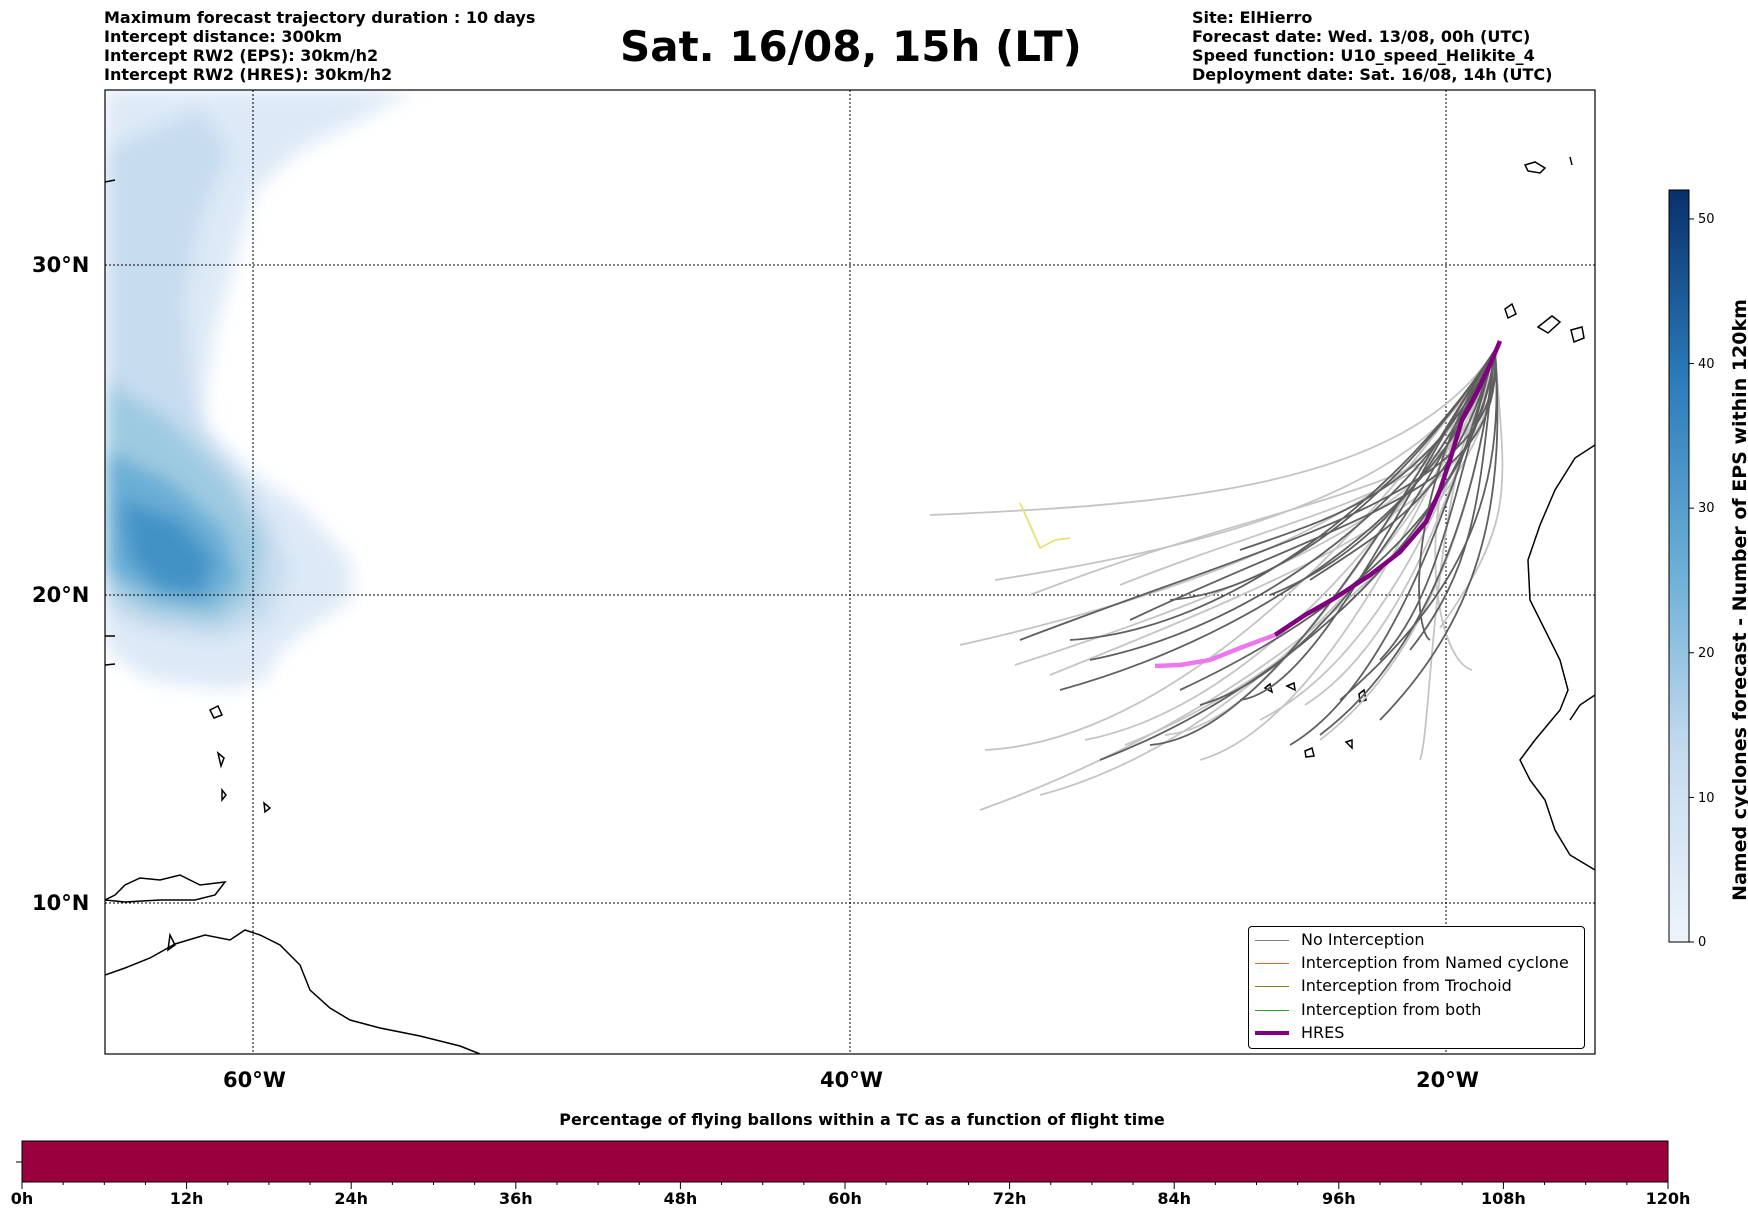 The image size is (1748, 1213). What do you see at coordinates (1338, 1198) in the screenshot?
I see `time-tick: 96h` at bounding box center [1338, 1198].